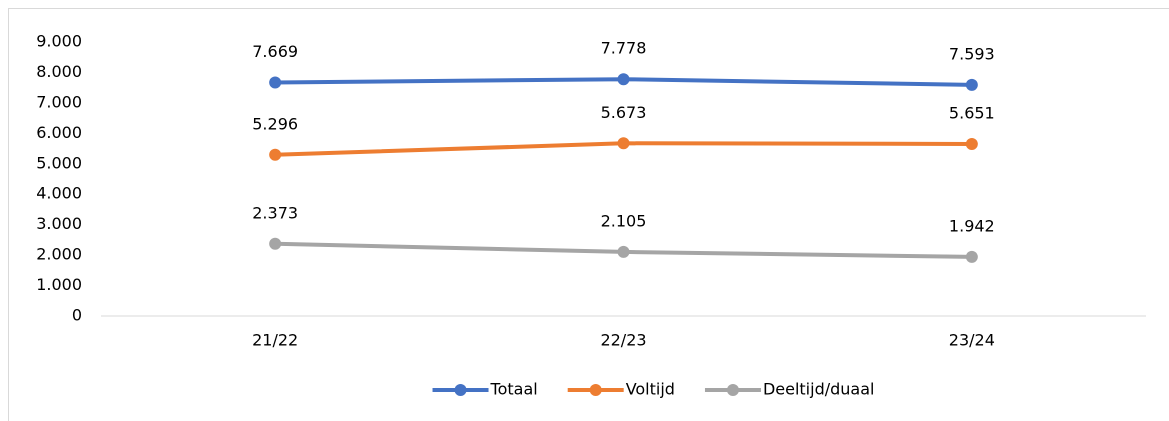 The height and width of the screenshot is (421, 1169). What do you see at coordinates (514, 389) in the screenshot?
I see `legend-label: Totaal` at bounding box center [514, 389].